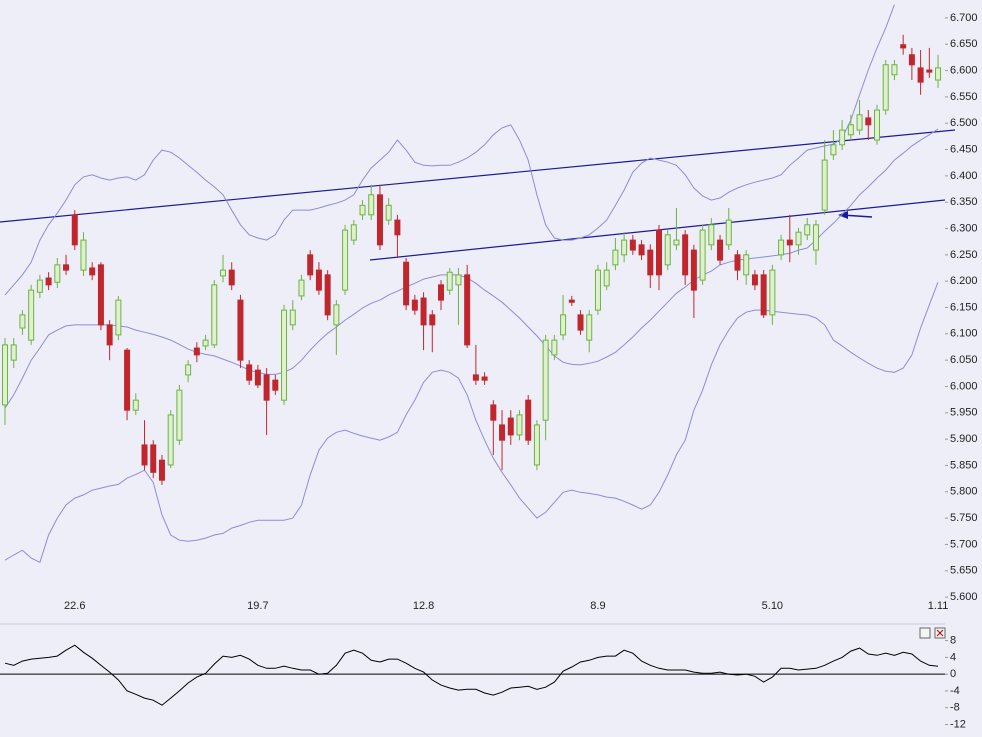 The width and height of the screenshot is (982, 737). What do you see at coordinates (938, 606) in the screenshot?
I see `x-tick-label: 1.11` at bounding box center [938, 606].